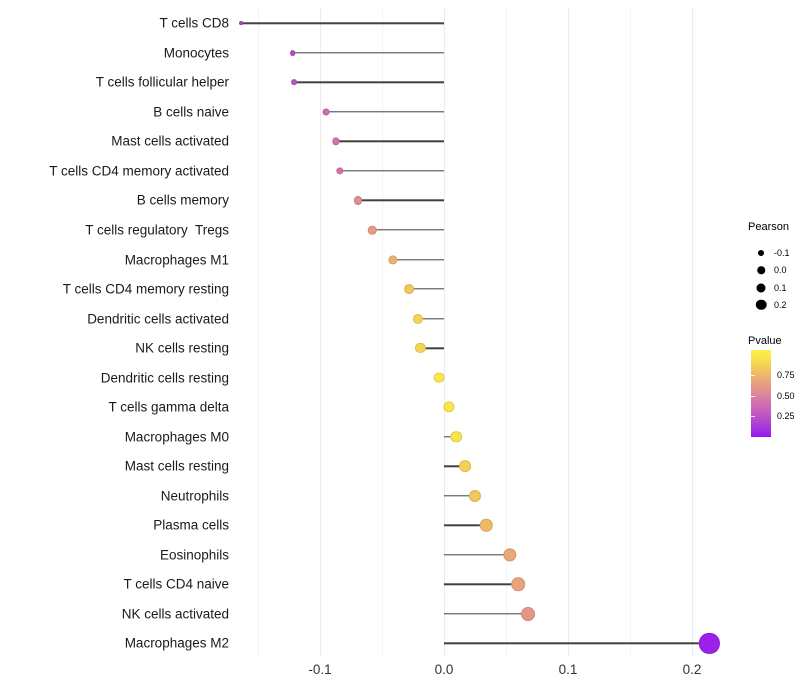 Image resolution: width=800 pixels, height=700 pixels. What do you see at coordinates (786, 416) in the screenshot?
I see `colorbar-tick-label: 0.25` at bounding box center [786, 416].